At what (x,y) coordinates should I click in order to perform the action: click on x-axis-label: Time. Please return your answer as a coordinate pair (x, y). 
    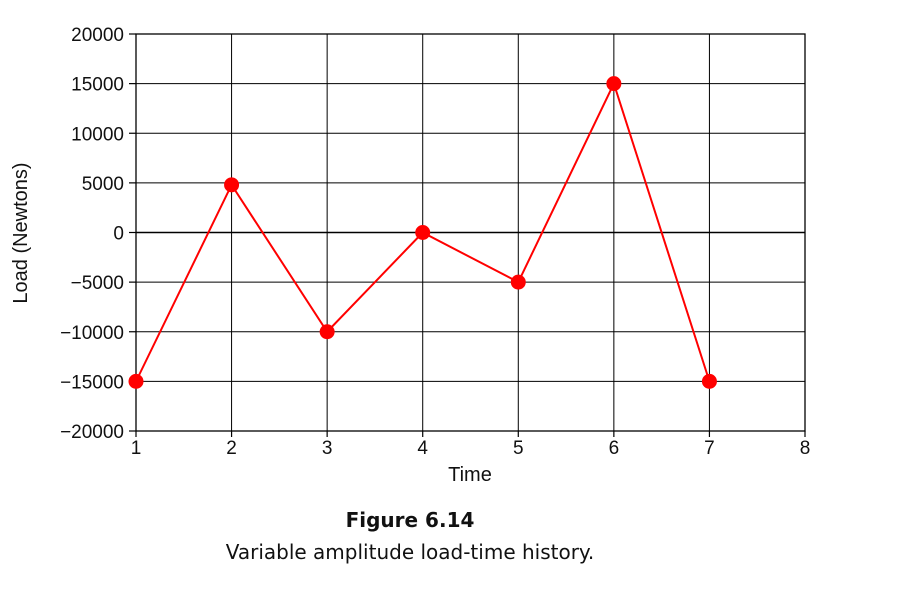
    Looking at the image, I should click on (470, 475).